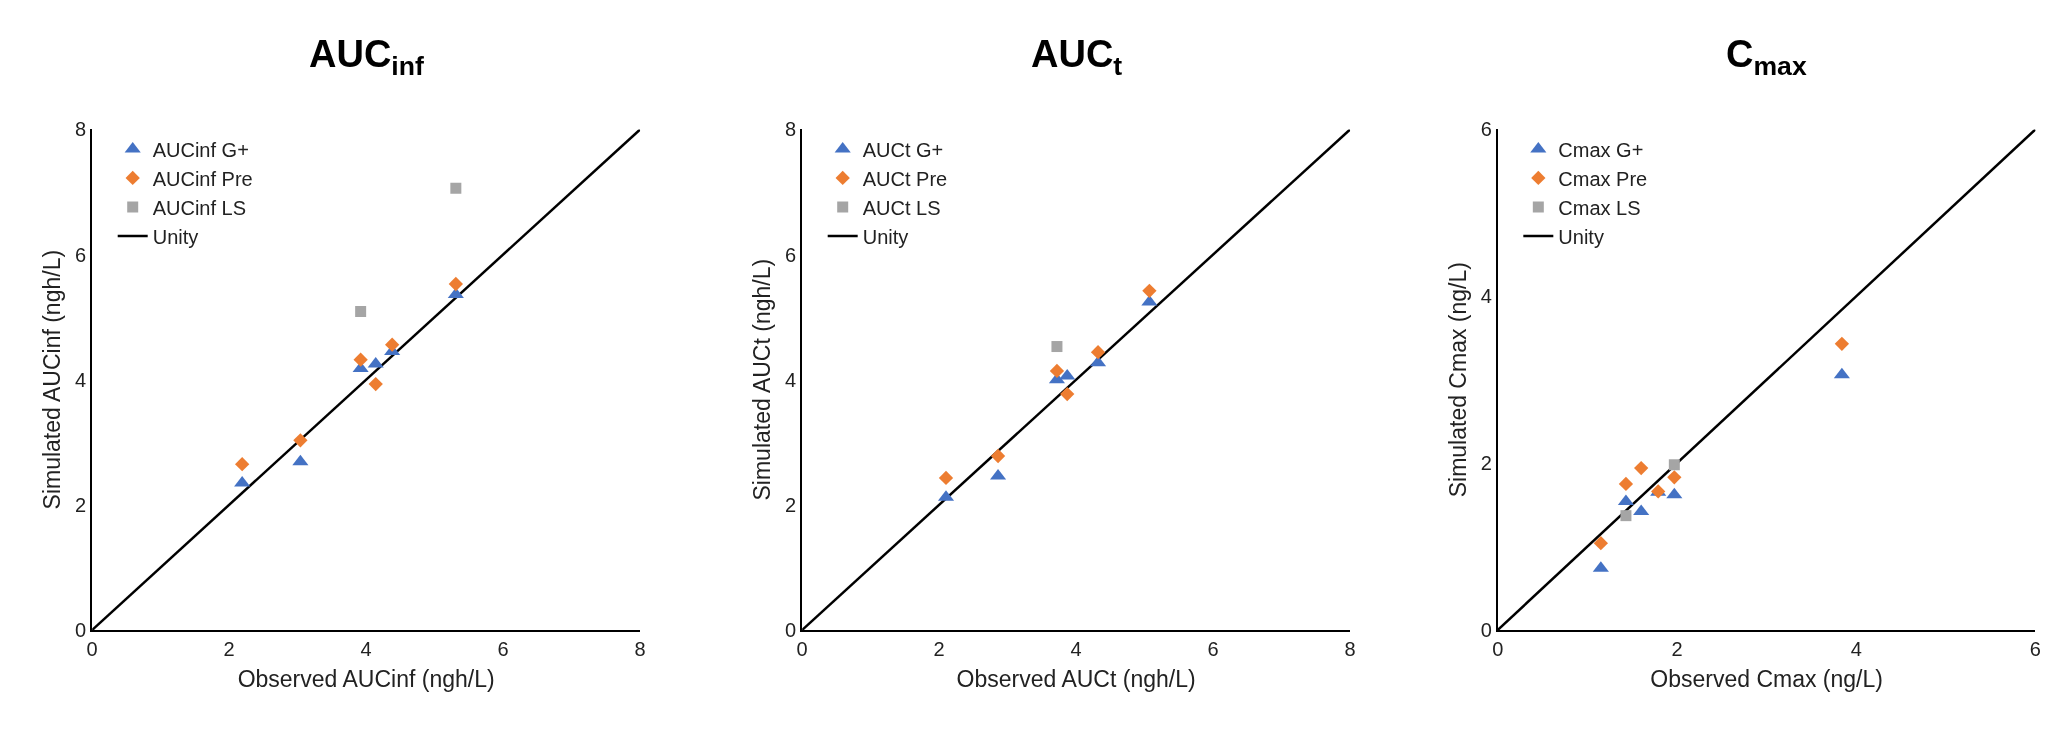 Image resolution: width=2064 pixels, height=740 pixels. Describe the element at coordinates (366, 57) in the screenshot. I see `chart-title: AUC$_{inf}$` at that location.